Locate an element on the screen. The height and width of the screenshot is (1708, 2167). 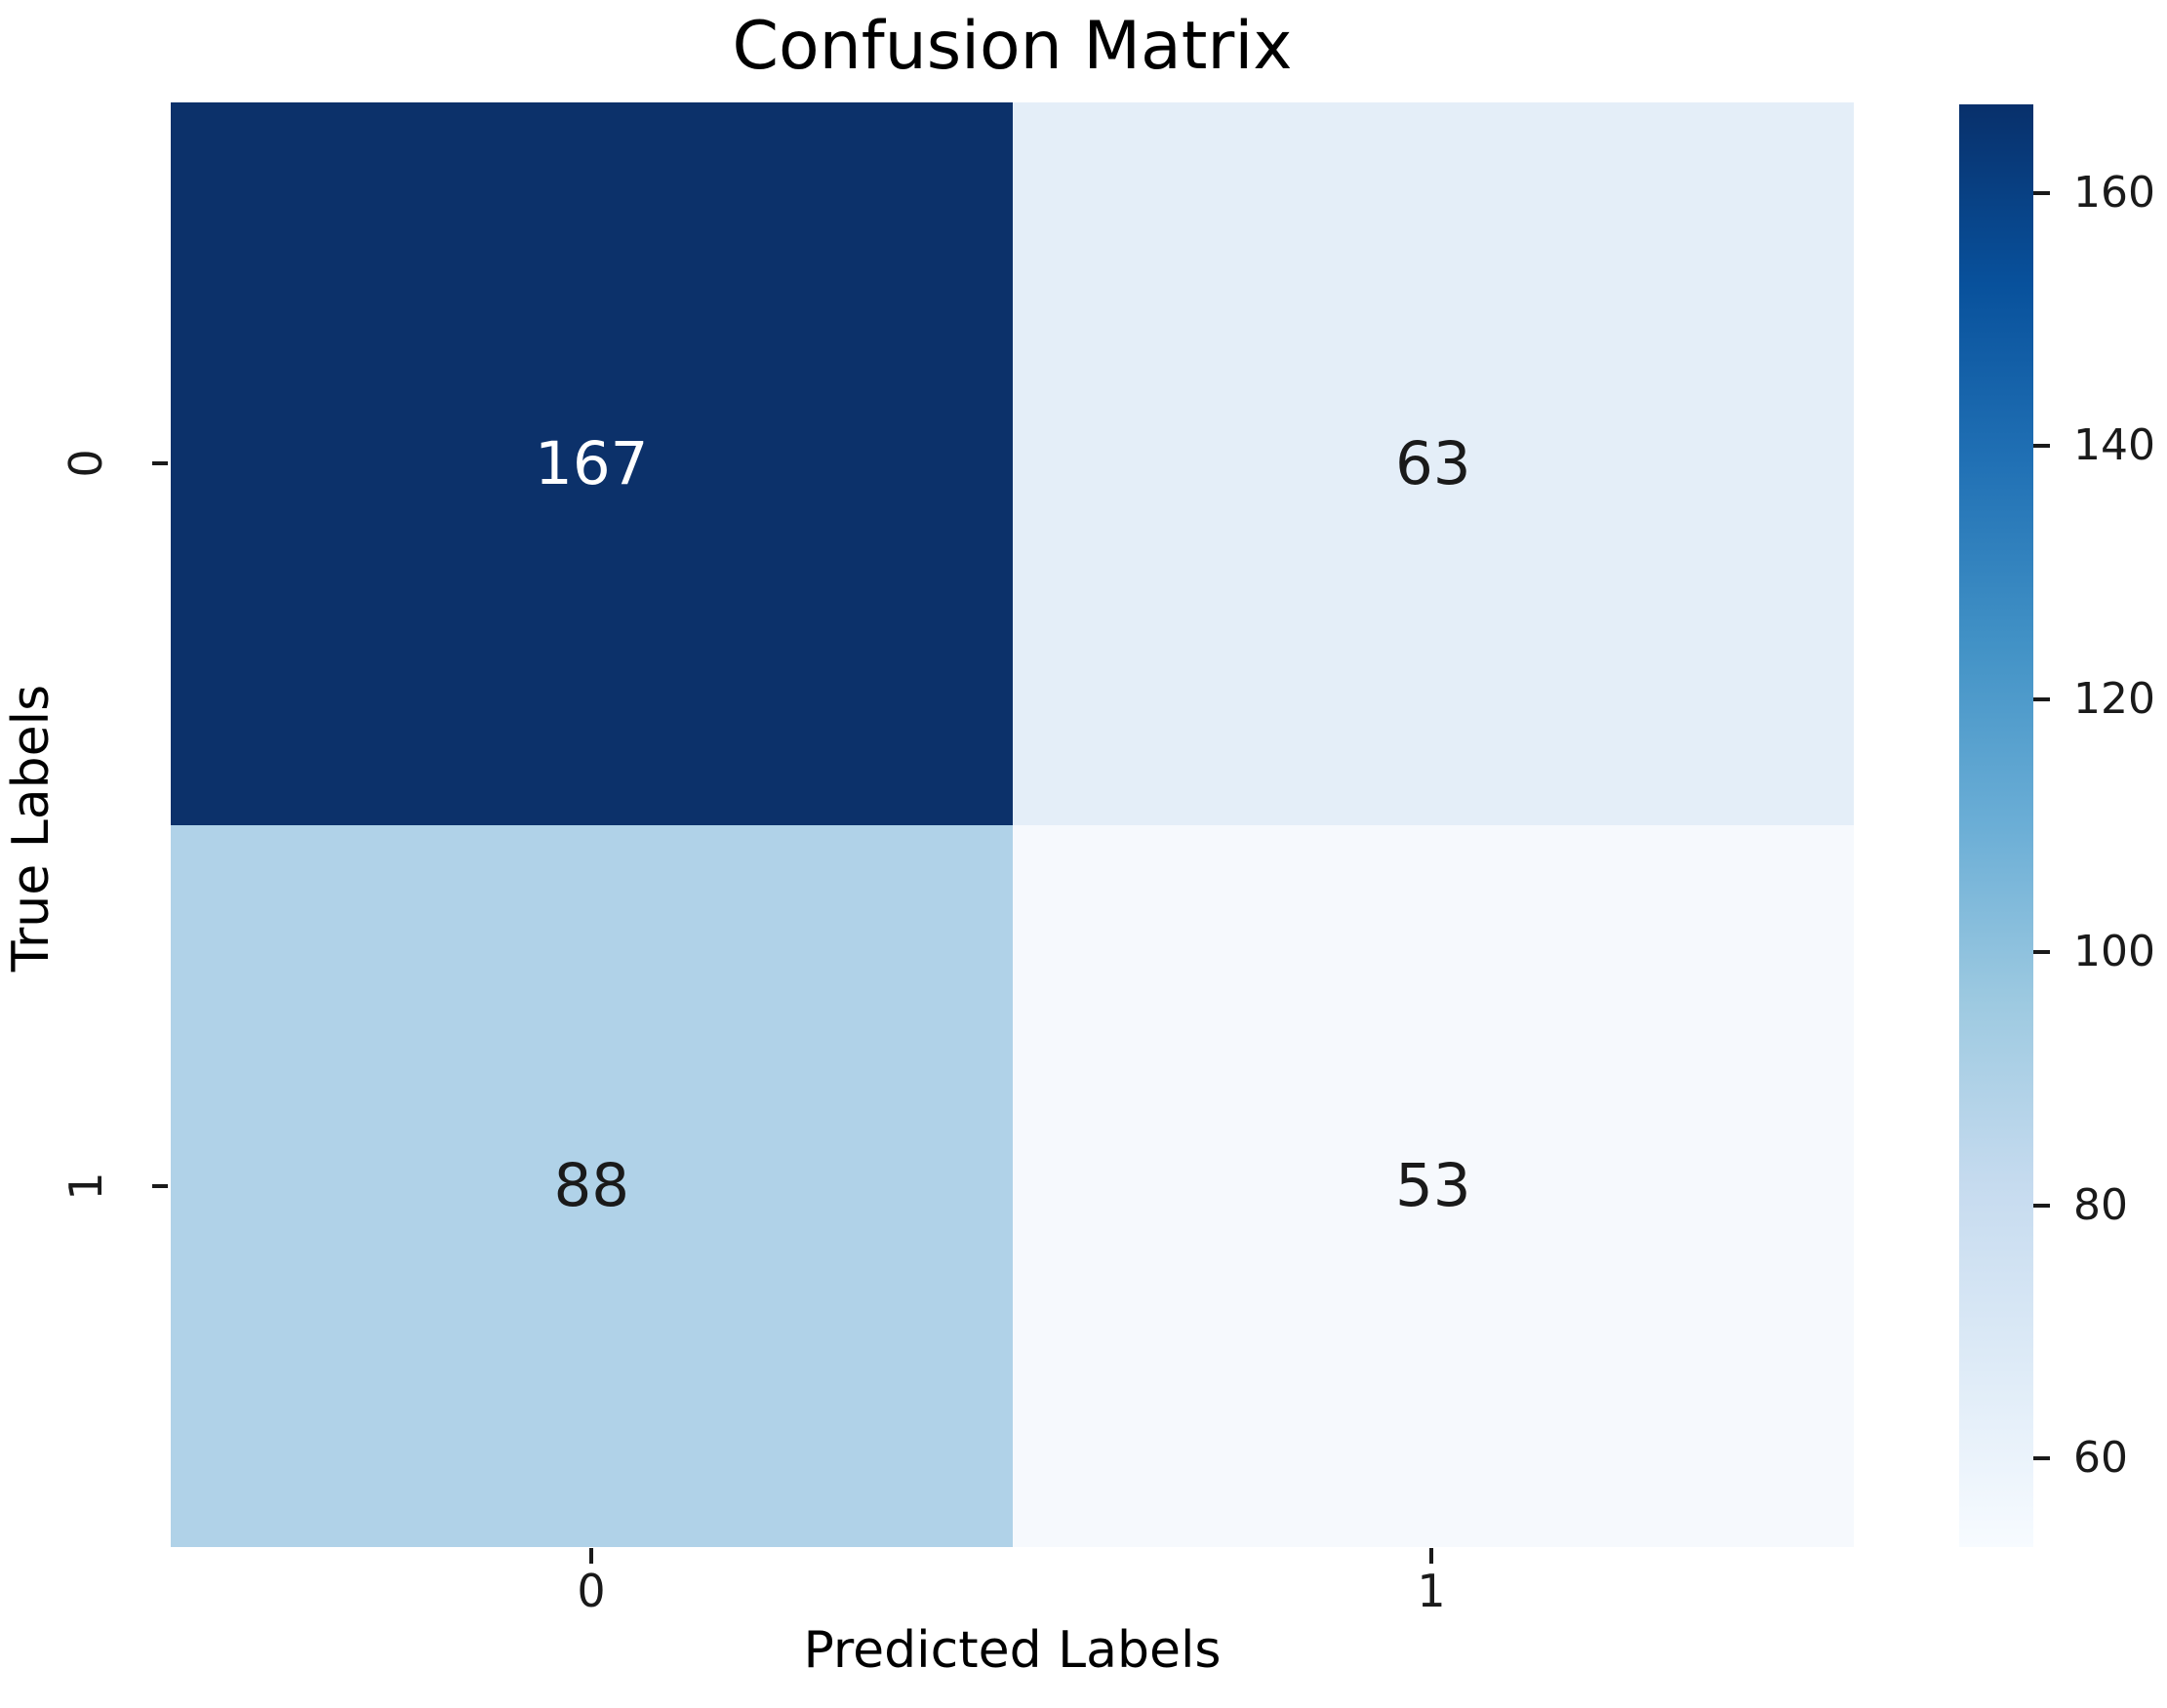
y-tick-label-0: 0 is located at coordinates (86, 463).